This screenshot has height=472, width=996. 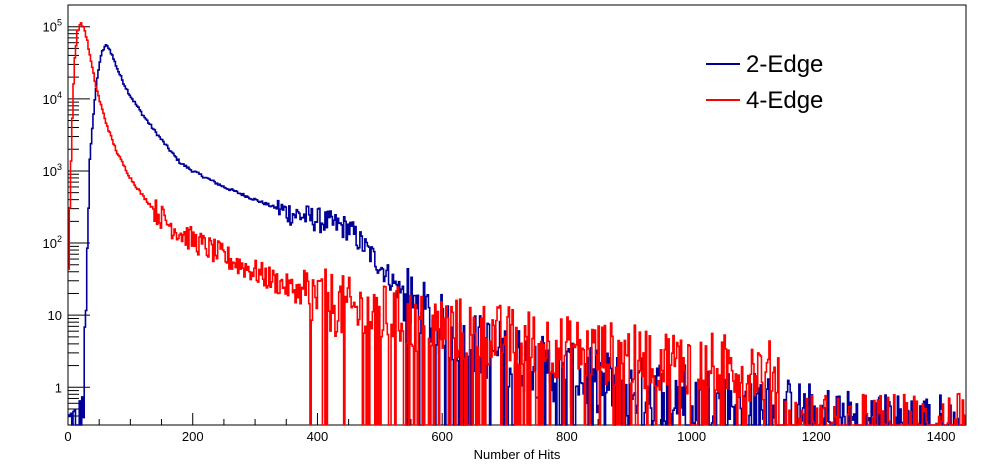 What do you see at coordinates (816, 436) in the screenshot?
I see `x-tick-label: 1200` at bounding box center [816, 436].